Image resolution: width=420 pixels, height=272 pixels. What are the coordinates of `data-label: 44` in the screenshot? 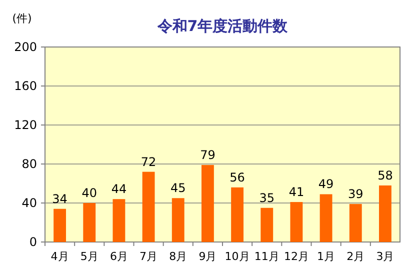 It's located at (119, 189).